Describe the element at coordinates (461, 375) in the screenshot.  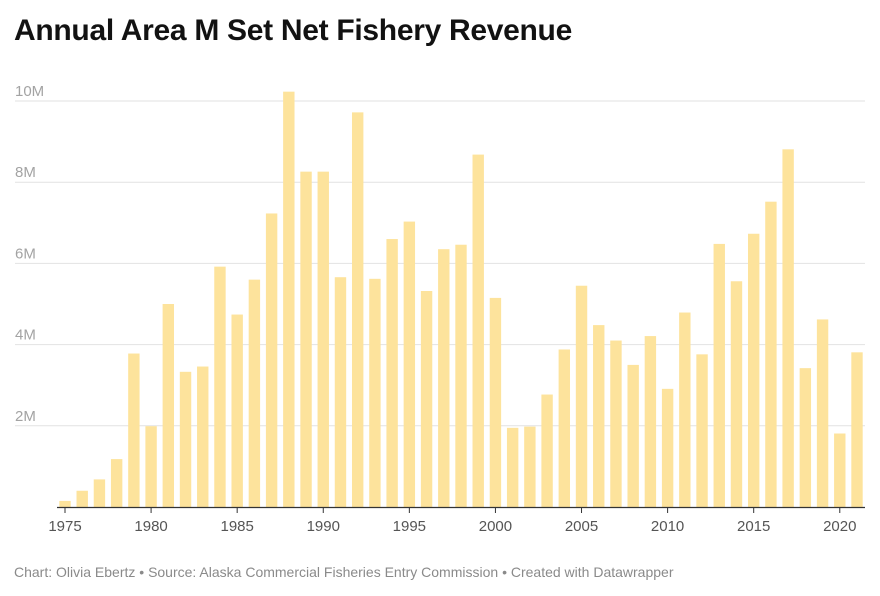
I see `bar-1998` at that location.